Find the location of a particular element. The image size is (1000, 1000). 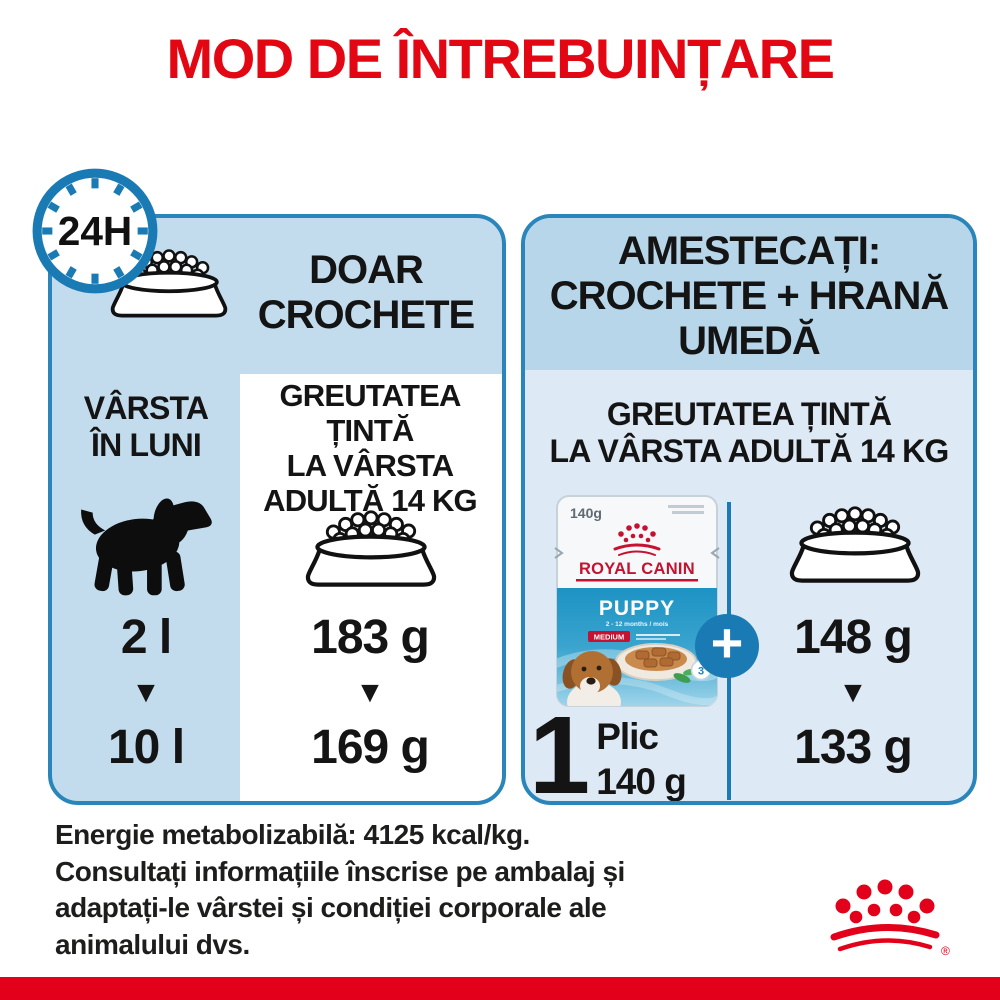

mix-kibble-down-arrow-icon: ▼ is located at coordinates (853, 692).